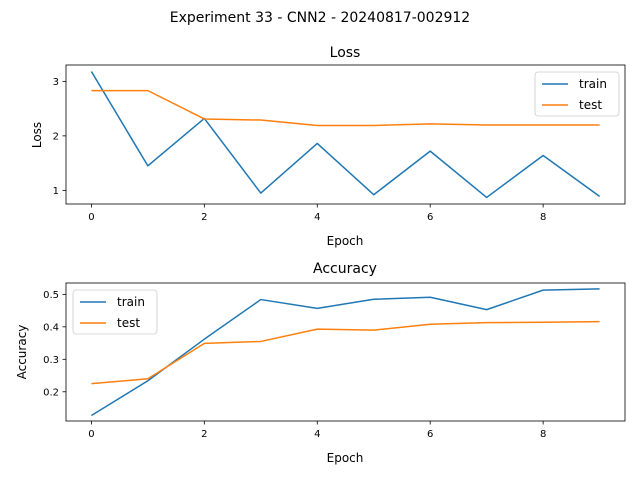  I want to click on accuracy-x-axis-label: Epoch, so click(345, 458).